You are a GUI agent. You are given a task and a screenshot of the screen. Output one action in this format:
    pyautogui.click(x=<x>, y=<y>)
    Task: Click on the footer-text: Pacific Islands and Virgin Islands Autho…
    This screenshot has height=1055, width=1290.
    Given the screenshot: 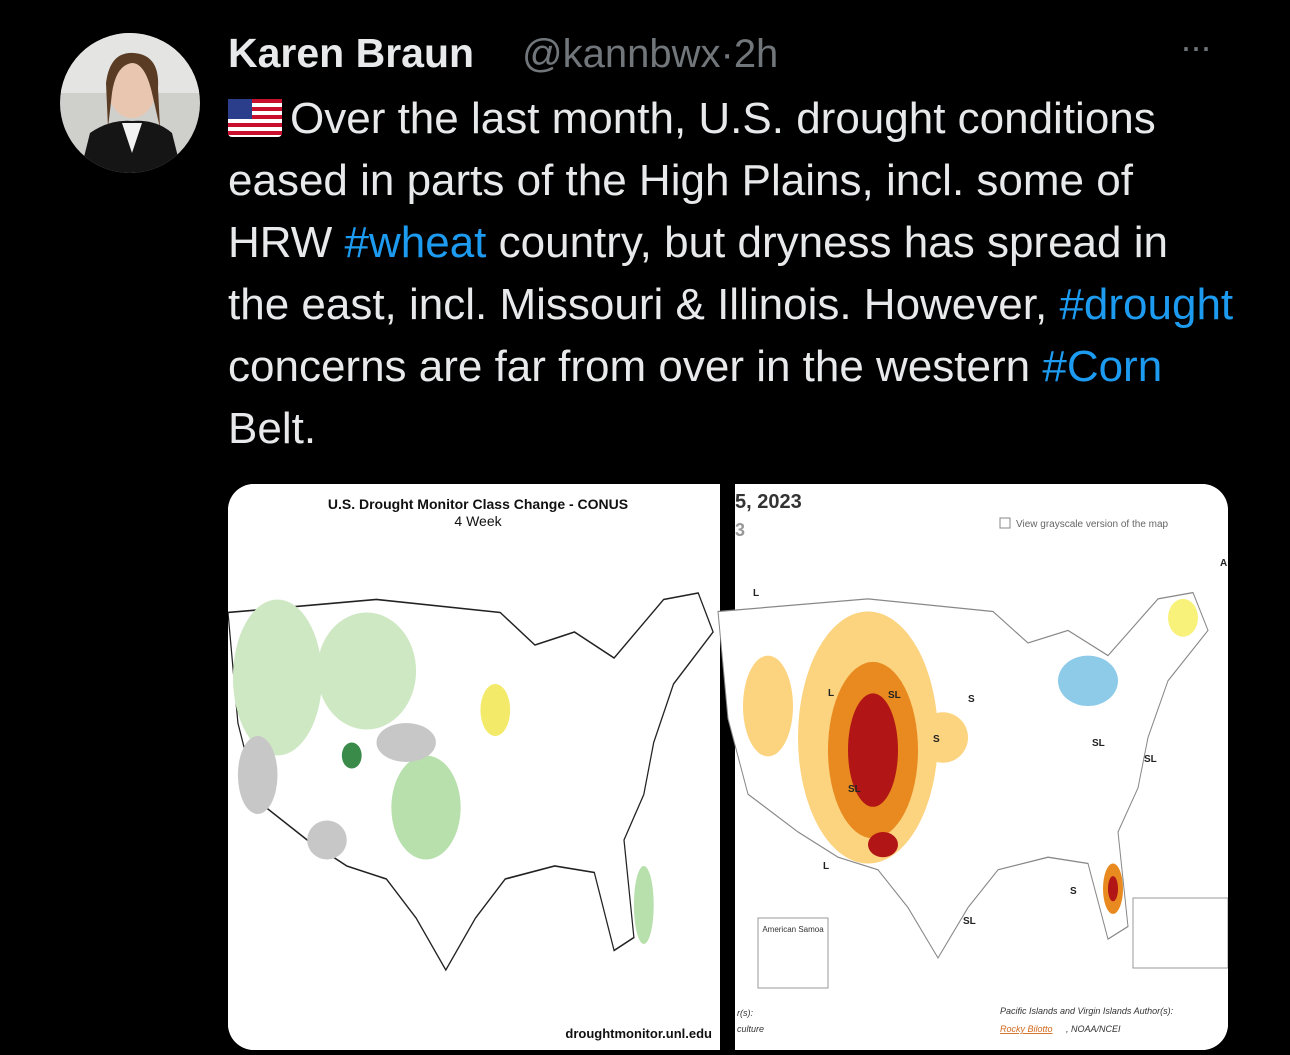 What is the action you would take?
    pyautogui.click(x=1087, y=1011)
    